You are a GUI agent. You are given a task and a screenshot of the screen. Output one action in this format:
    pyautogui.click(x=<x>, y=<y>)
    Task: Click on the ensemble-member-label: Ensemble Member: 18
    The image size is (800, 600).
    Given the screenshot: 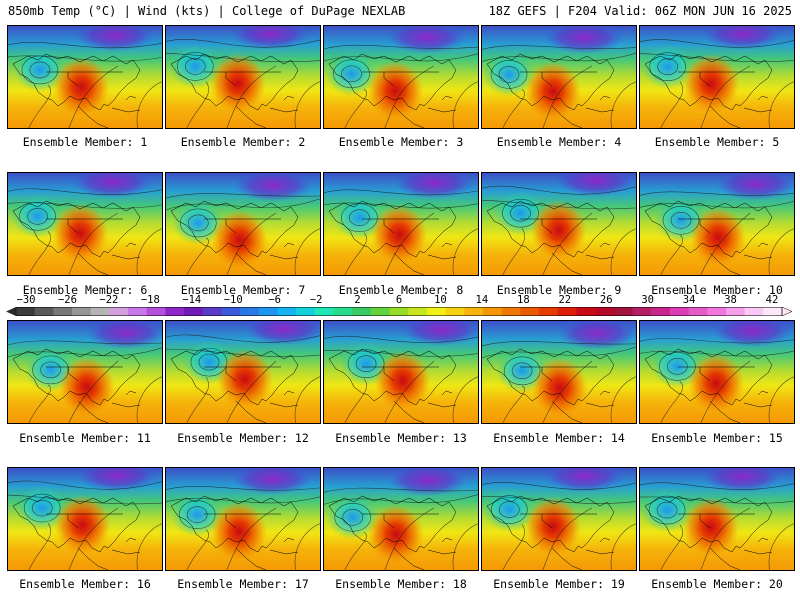 What is the action you would take?
    pyautogui.click(x=401, y=584)
    